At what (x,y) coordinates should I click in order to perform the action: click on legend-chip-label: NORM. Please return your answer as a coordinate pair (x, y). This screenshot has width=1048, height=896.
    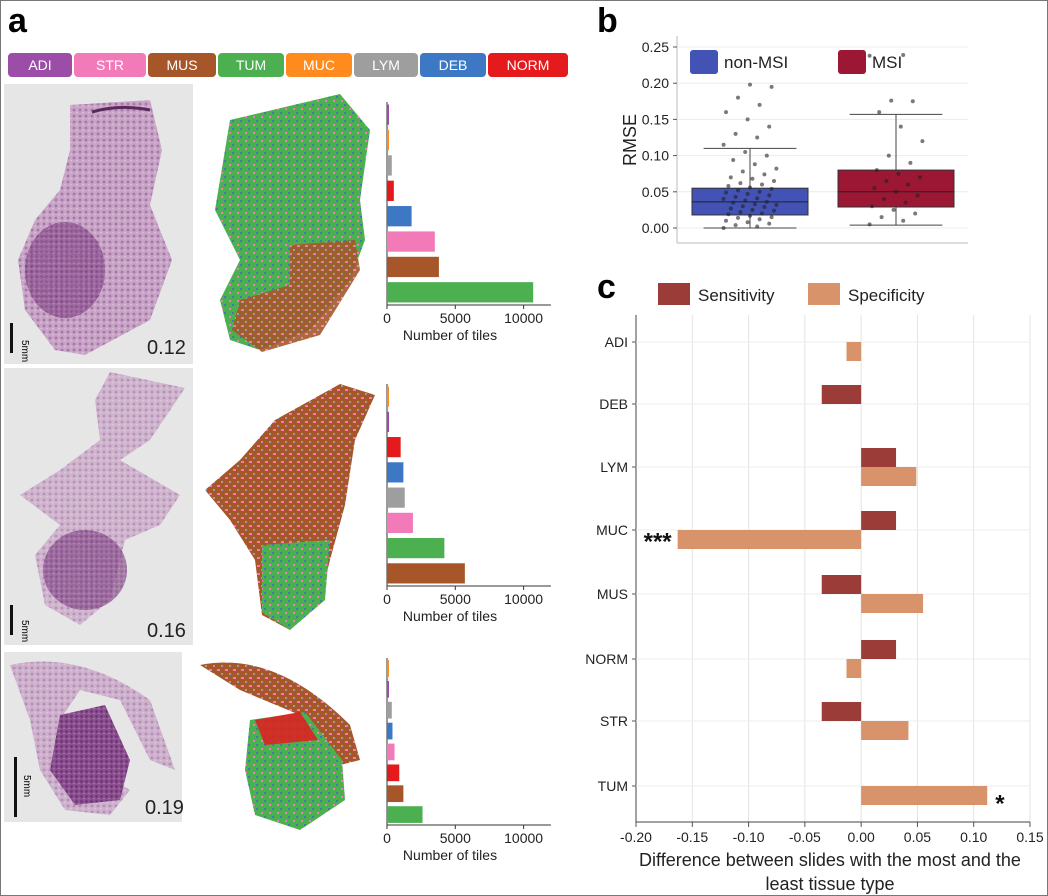
    Looking at the image, I should click on (528, 65).